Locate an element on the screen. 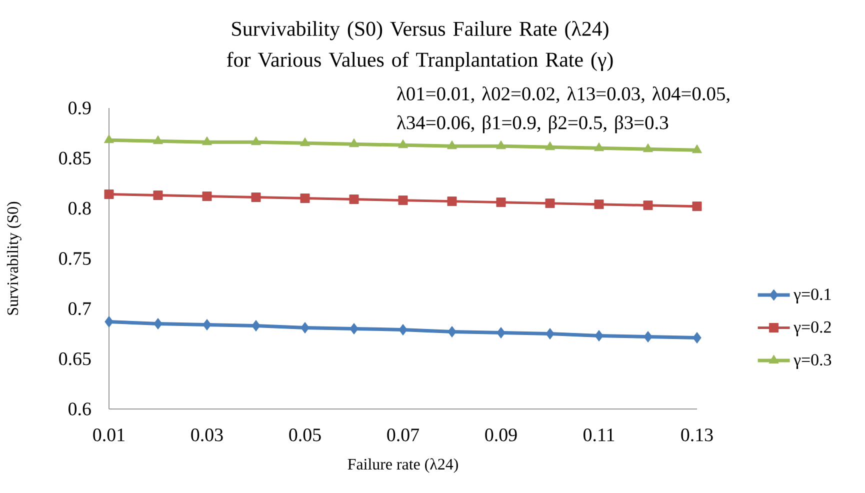 The height and width of the screenshot is (493, 865). x-tick-label: 0.05 is located at coordinates (305, 435).